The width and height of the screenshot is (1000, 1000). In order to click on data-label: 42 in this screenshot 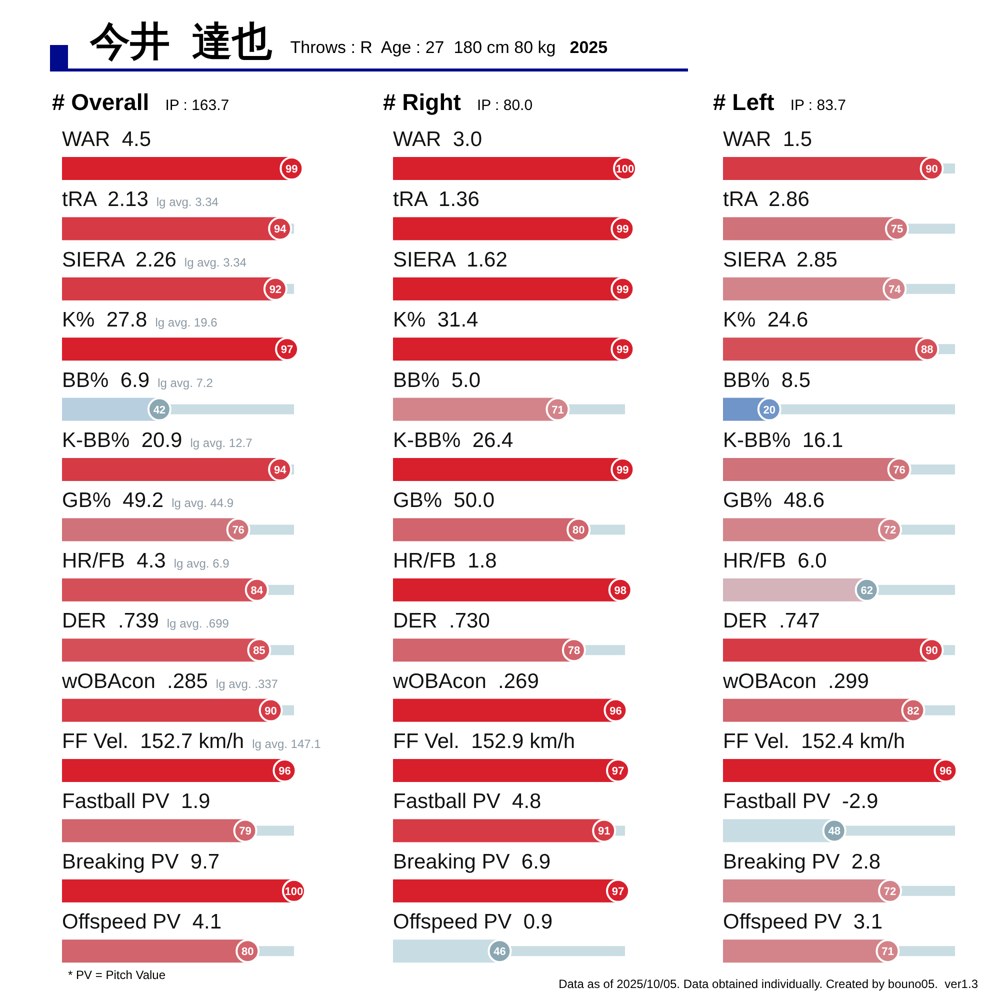, I will do `click(159, 410)`.